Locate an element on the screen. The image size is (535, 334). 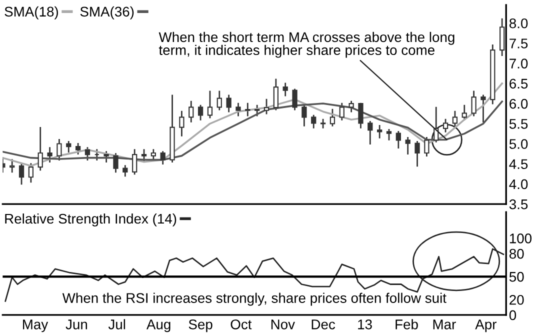
y-tick-label: 8.0 is located at coordinates (518, 23).